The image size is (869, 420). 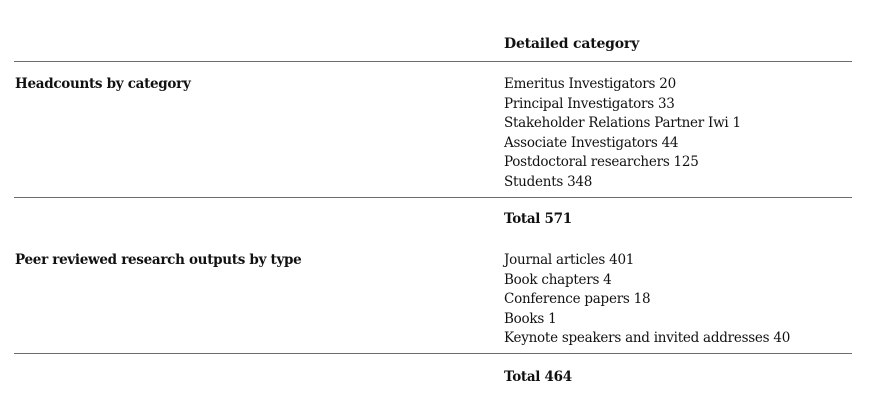 What do you see at coordinates (530, 318) in the screenshot?
I see `list-item: Books 1` at bounding box center [530, 318].